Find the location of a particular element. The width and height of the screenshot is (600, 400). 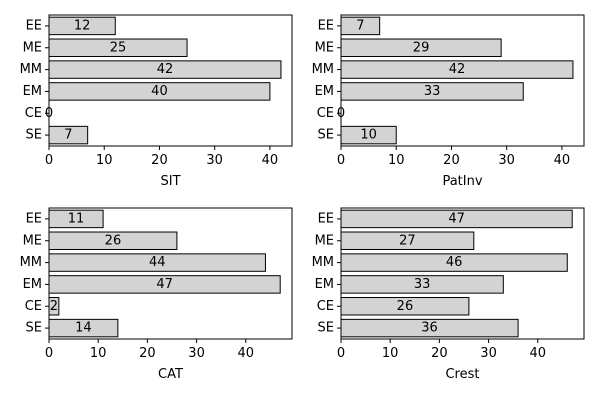

bar-label-ce: 26 is located at coordinates (405, 306).